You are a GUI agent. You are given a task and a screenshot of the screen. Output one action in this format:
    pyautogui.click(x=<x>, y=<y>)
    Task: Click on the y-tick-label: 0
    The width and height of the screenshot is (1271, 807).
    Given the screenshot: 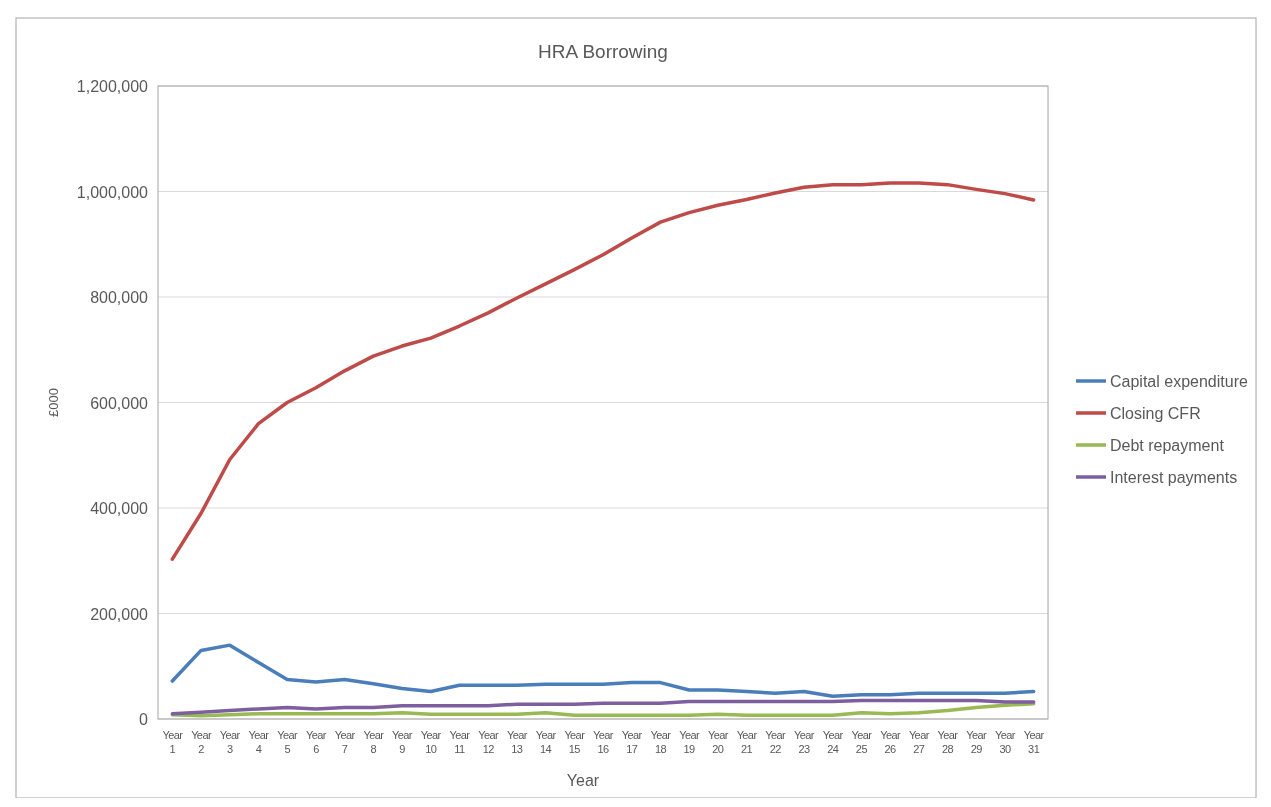 What is the action you would take?
    pyautogui.click(x=144, y=719)
    